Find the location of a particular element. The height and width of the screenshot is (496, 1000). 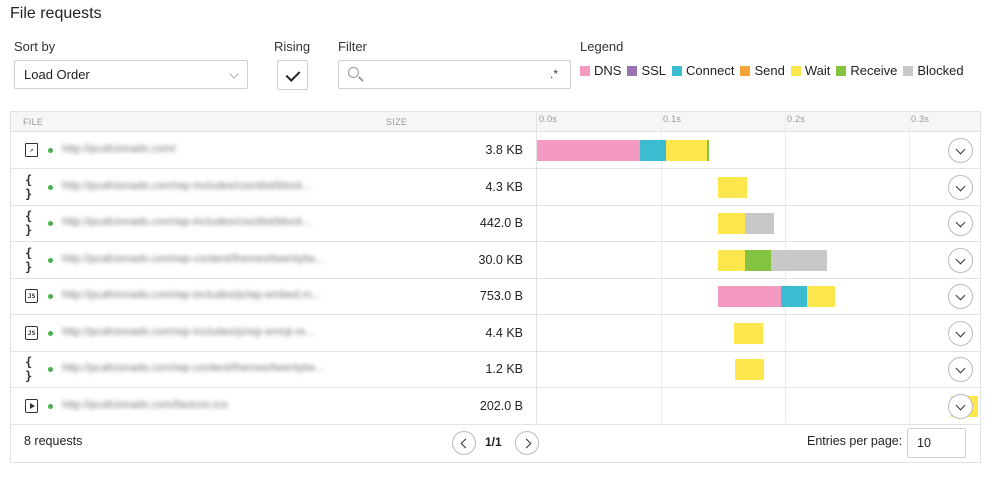

filter-input: .* is located at coordinates (454, 74).